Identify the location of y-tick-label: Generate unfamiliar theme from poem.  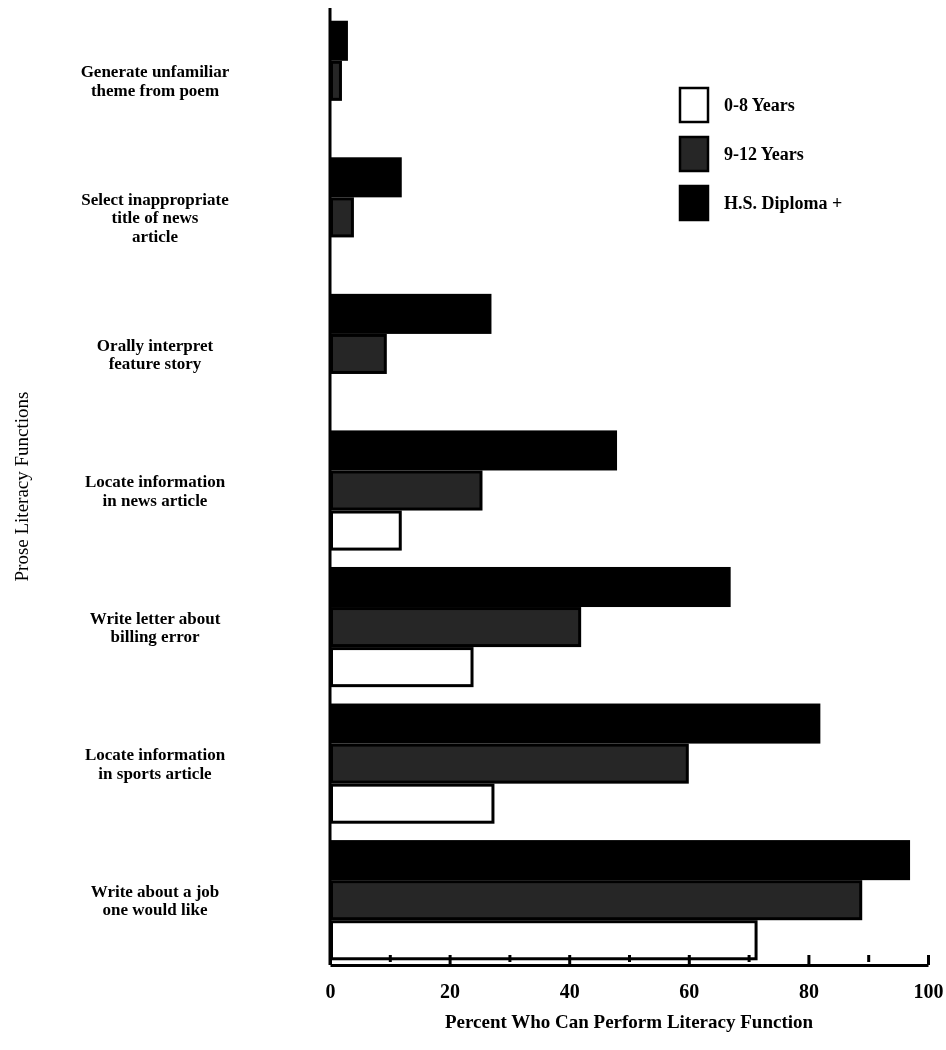
(155, 81).